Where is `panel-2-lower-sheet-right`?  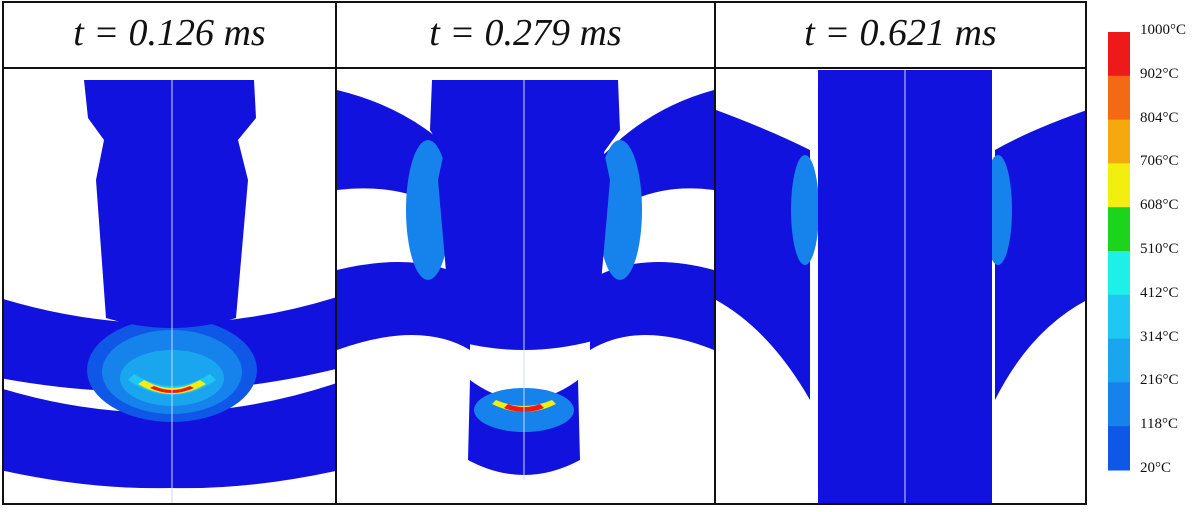
panel-2-lower-sheet-right is located at coordinates (652, 306).